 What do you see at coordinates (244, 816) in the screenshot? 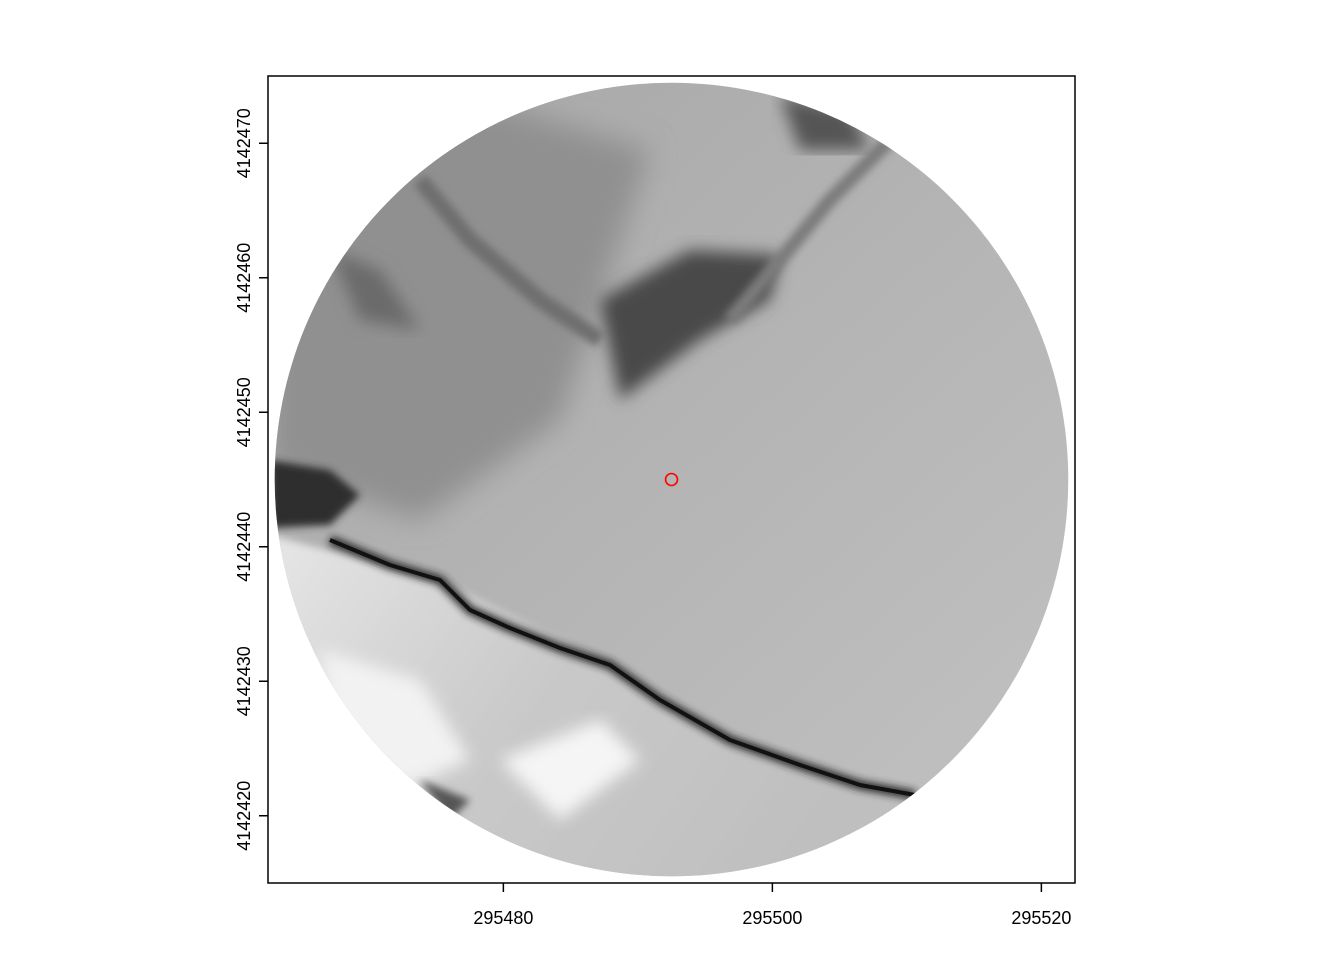
I see `y-tick-label: 4142420` at bounding box center [244, 816].